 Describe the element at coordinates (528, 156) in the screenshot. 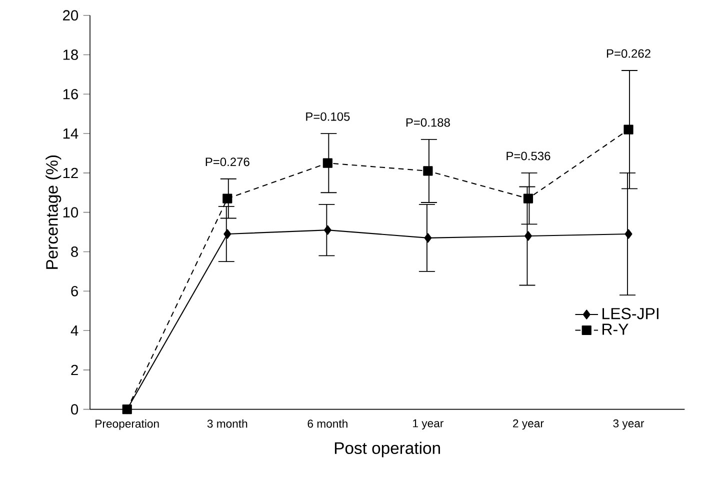

I see `annotation: P=0.536` at that location.